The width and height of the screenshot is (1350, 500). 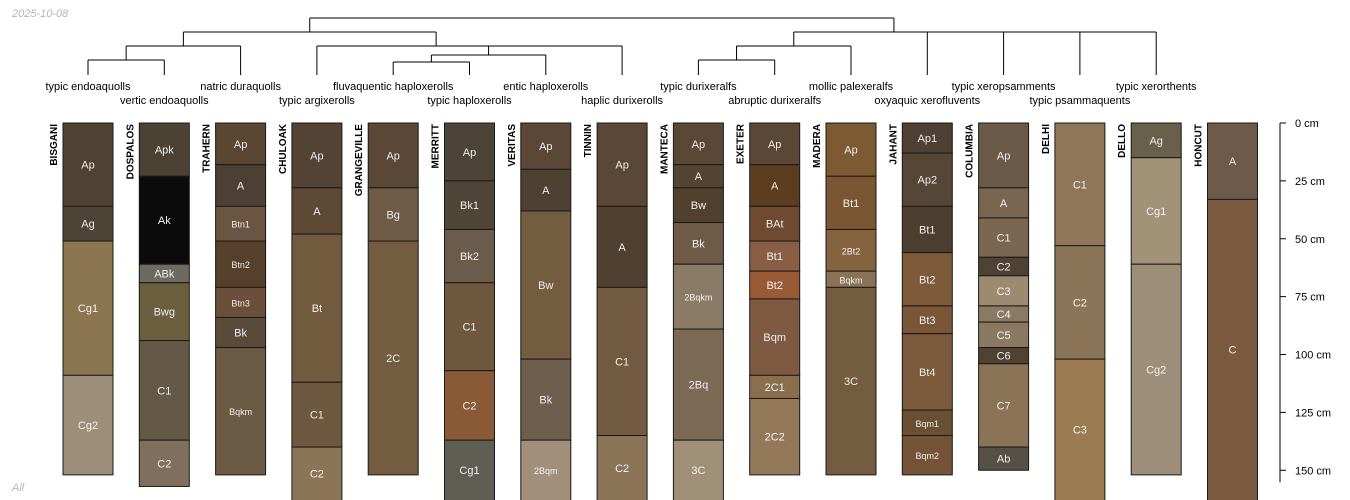 I want to click on horizon-label: Bk2, so click(x=469, y=257).